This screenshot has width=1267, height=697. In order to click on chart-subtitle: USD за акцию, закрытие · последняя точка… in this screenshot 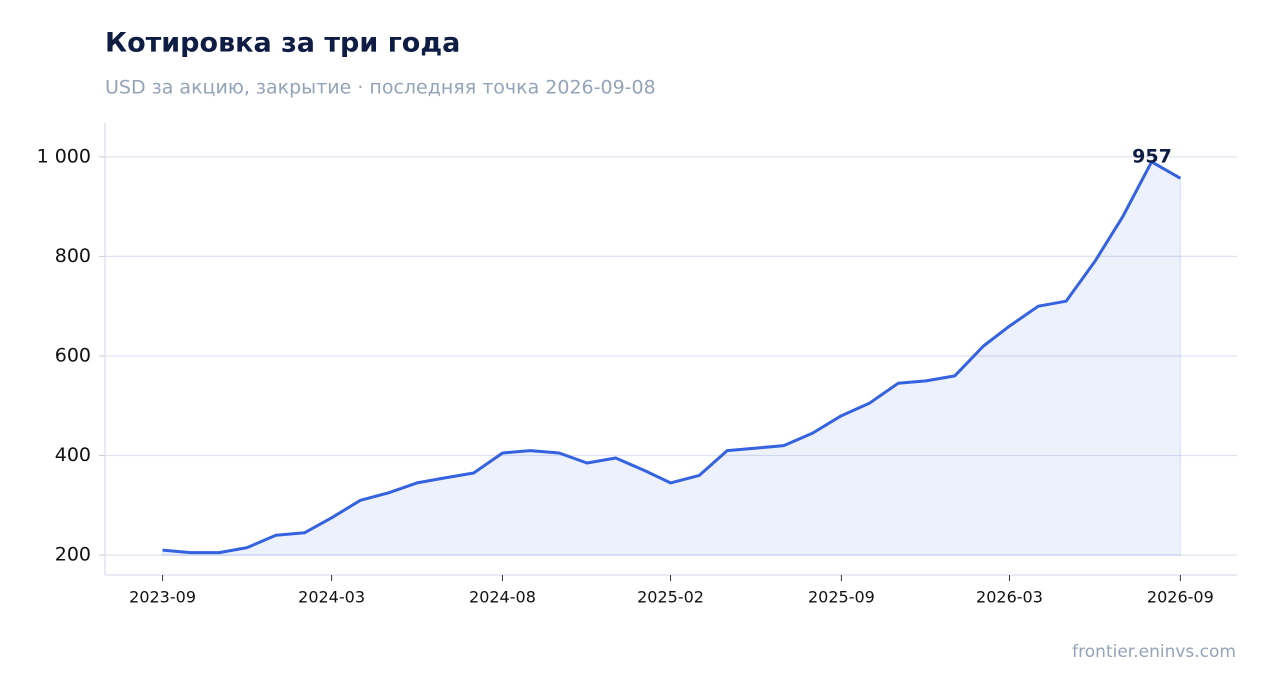, I will do `click(380, 88)`.